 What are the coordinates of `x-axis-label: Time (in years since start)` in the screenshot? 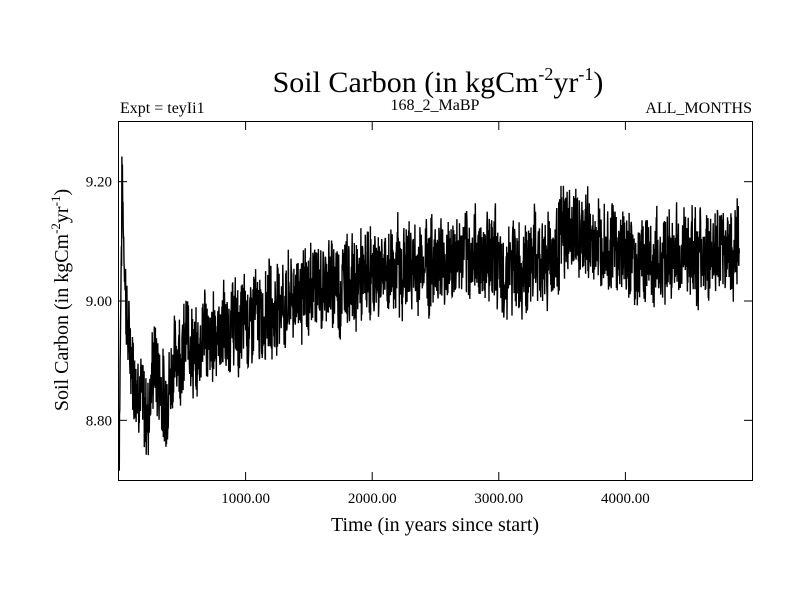 It's located at (435, 525).